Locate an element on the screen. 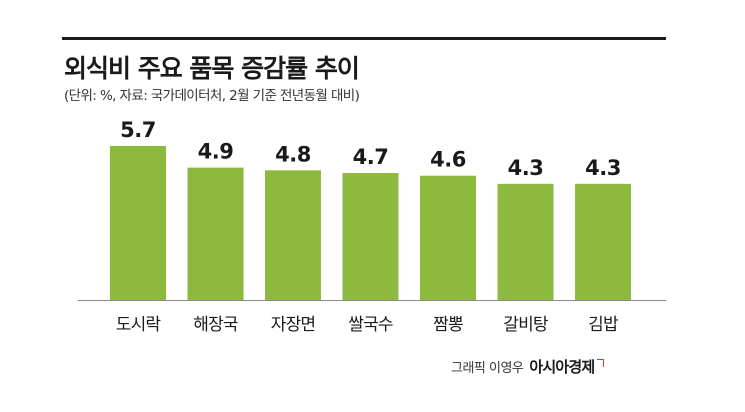 The width and height of the screenshot is (745, 412). category-label: 갈비탕 is located at coordinates (526, 325).